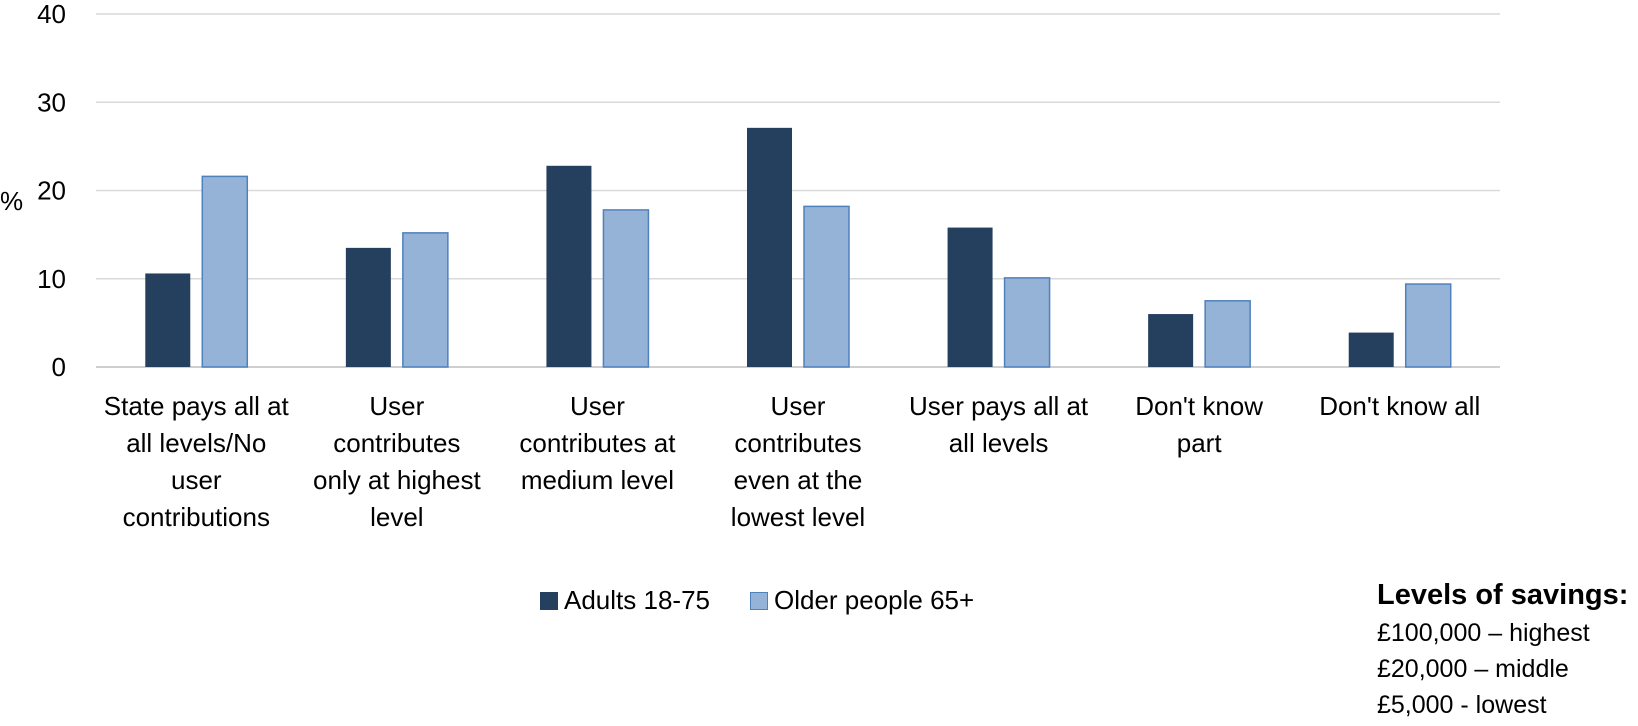 The height and width of the screenshot is (726, 1638). Describe the element at coordinates (1473, 669) in the screenshot. I see `savings-level-middle: £20,000 – middle` at that location.